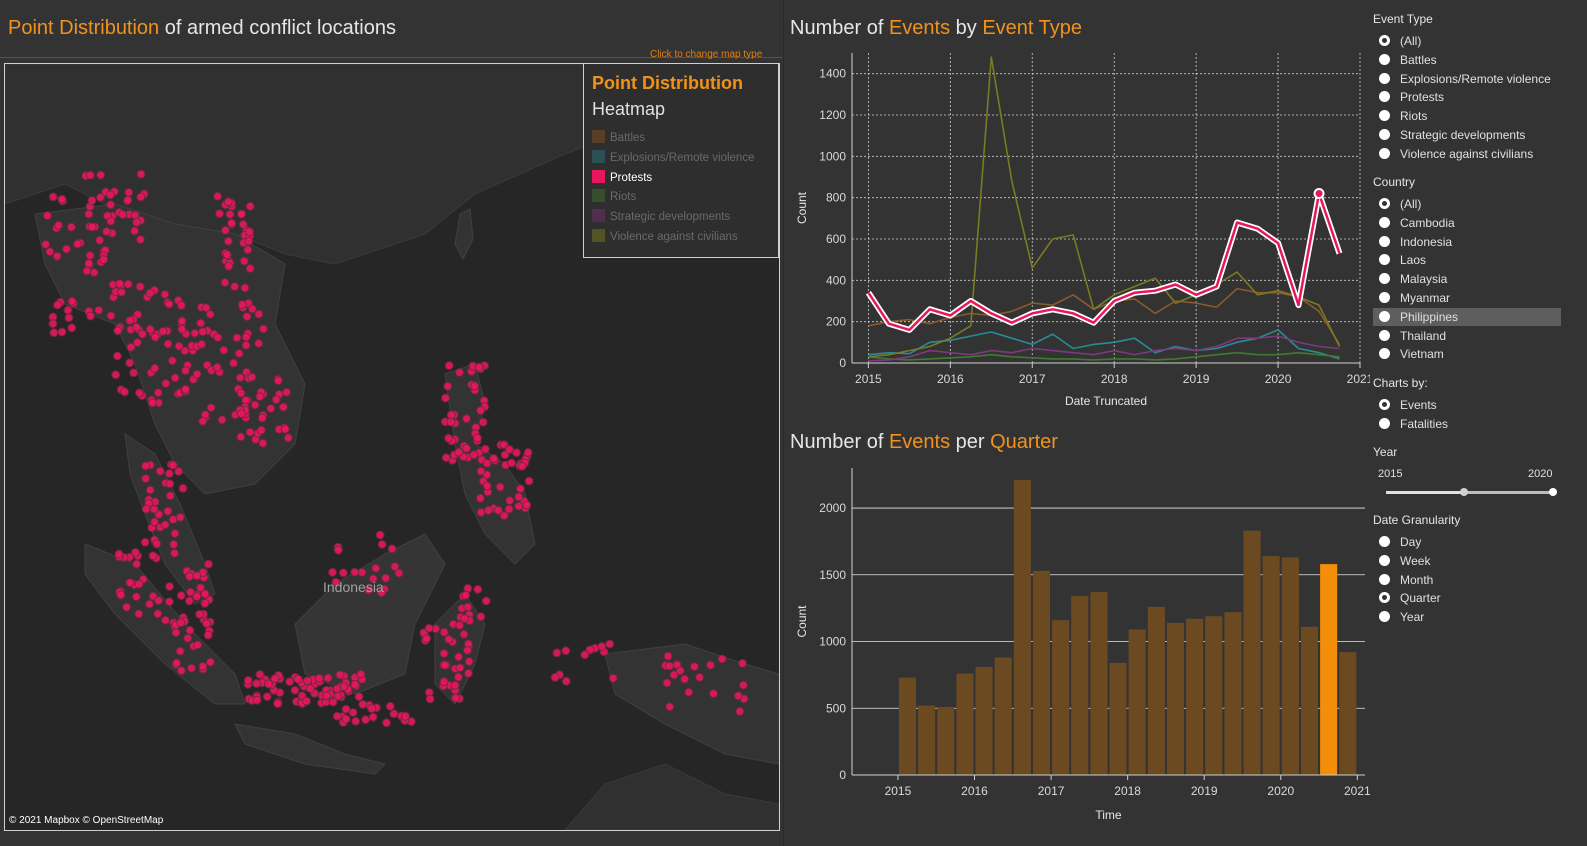  What do you see at coordinates (1467, 97) in the screenshot?
I see `event-type-option-protests: Protests` at bounding box center [1467, 97].